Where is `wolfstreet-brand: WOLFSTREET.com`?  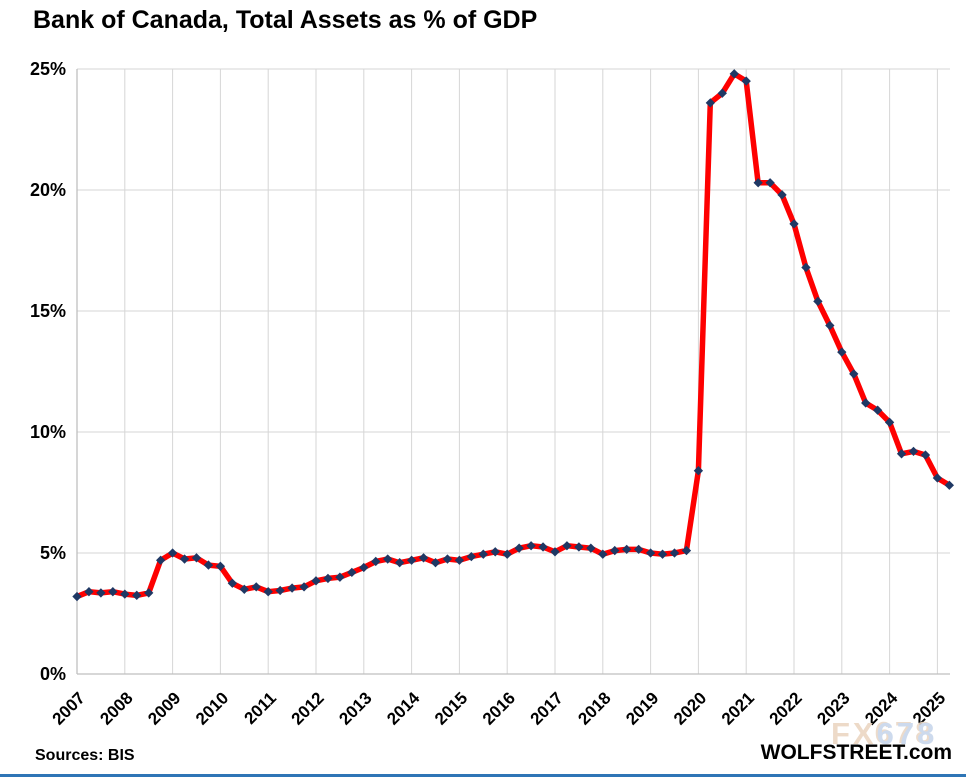 wolfstreet-brand: WOLFSTREET.com is located at coordinates (856, 752).